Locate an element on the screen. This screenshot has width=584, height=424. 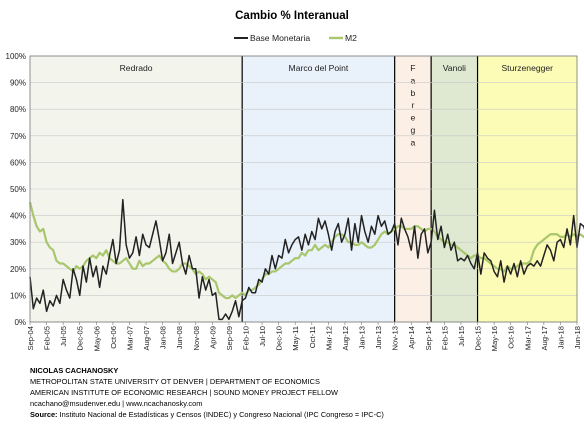
x-tick-label: Oct-06 is located at coordinates (113, 337).